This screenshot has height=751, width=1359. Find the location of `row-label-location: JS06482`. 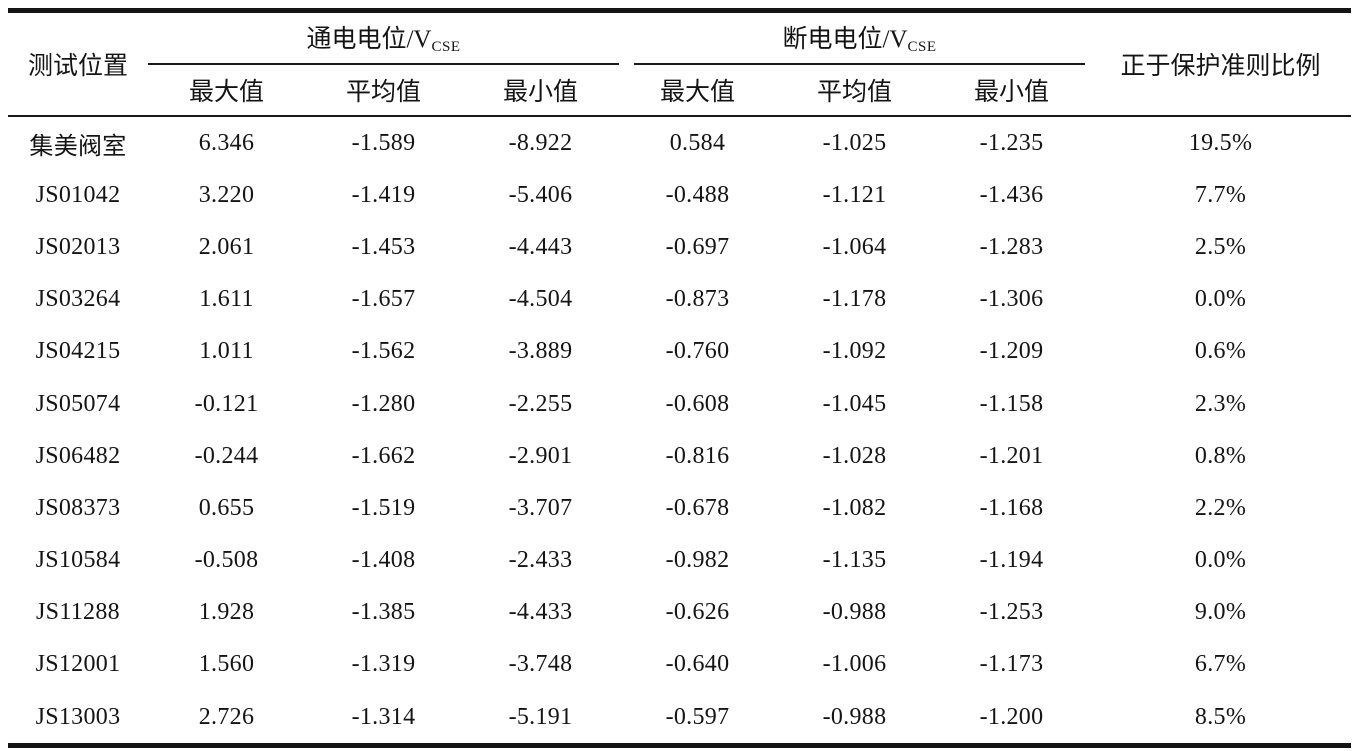

row-label-location: JS06482 is located at coordinates (78, 455).